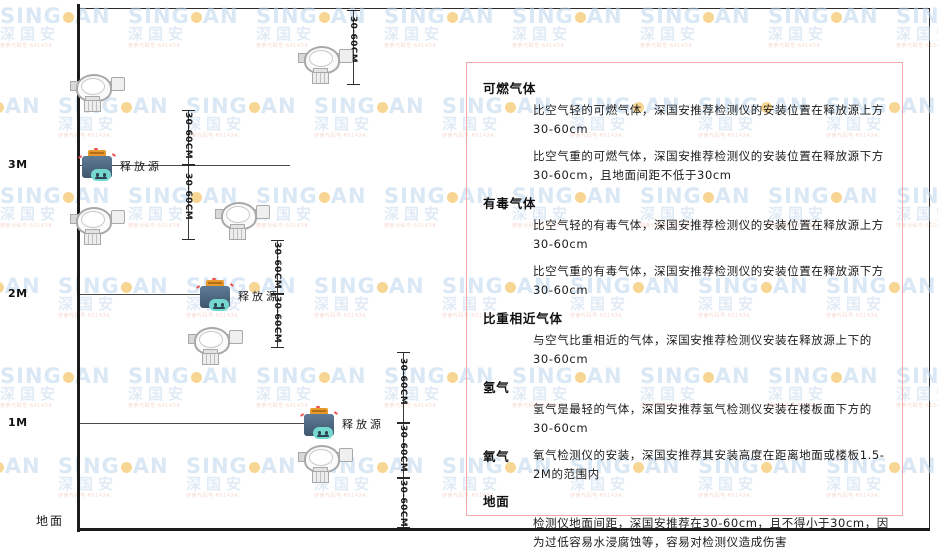  I want to click on panel-heading-hydrogen: 氢气, so click(496, 387).